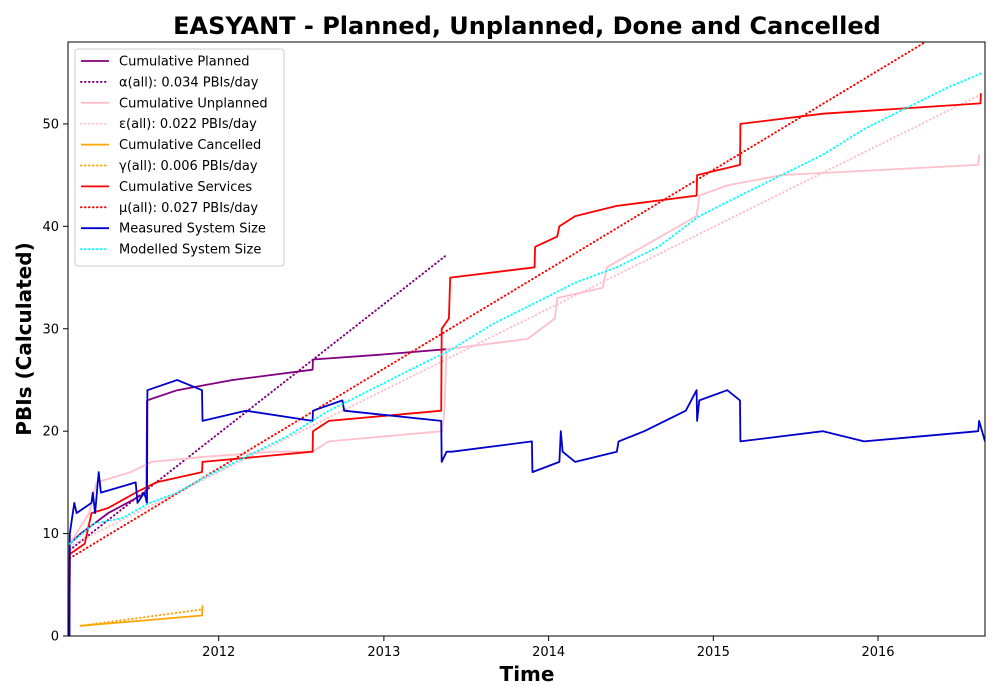 This screenshot has width=1000, height=700. What do you see at coordinates (50, 329) in the screenshot?
I see `y-tick-label-30: 30` at bounding box center [50, 329].